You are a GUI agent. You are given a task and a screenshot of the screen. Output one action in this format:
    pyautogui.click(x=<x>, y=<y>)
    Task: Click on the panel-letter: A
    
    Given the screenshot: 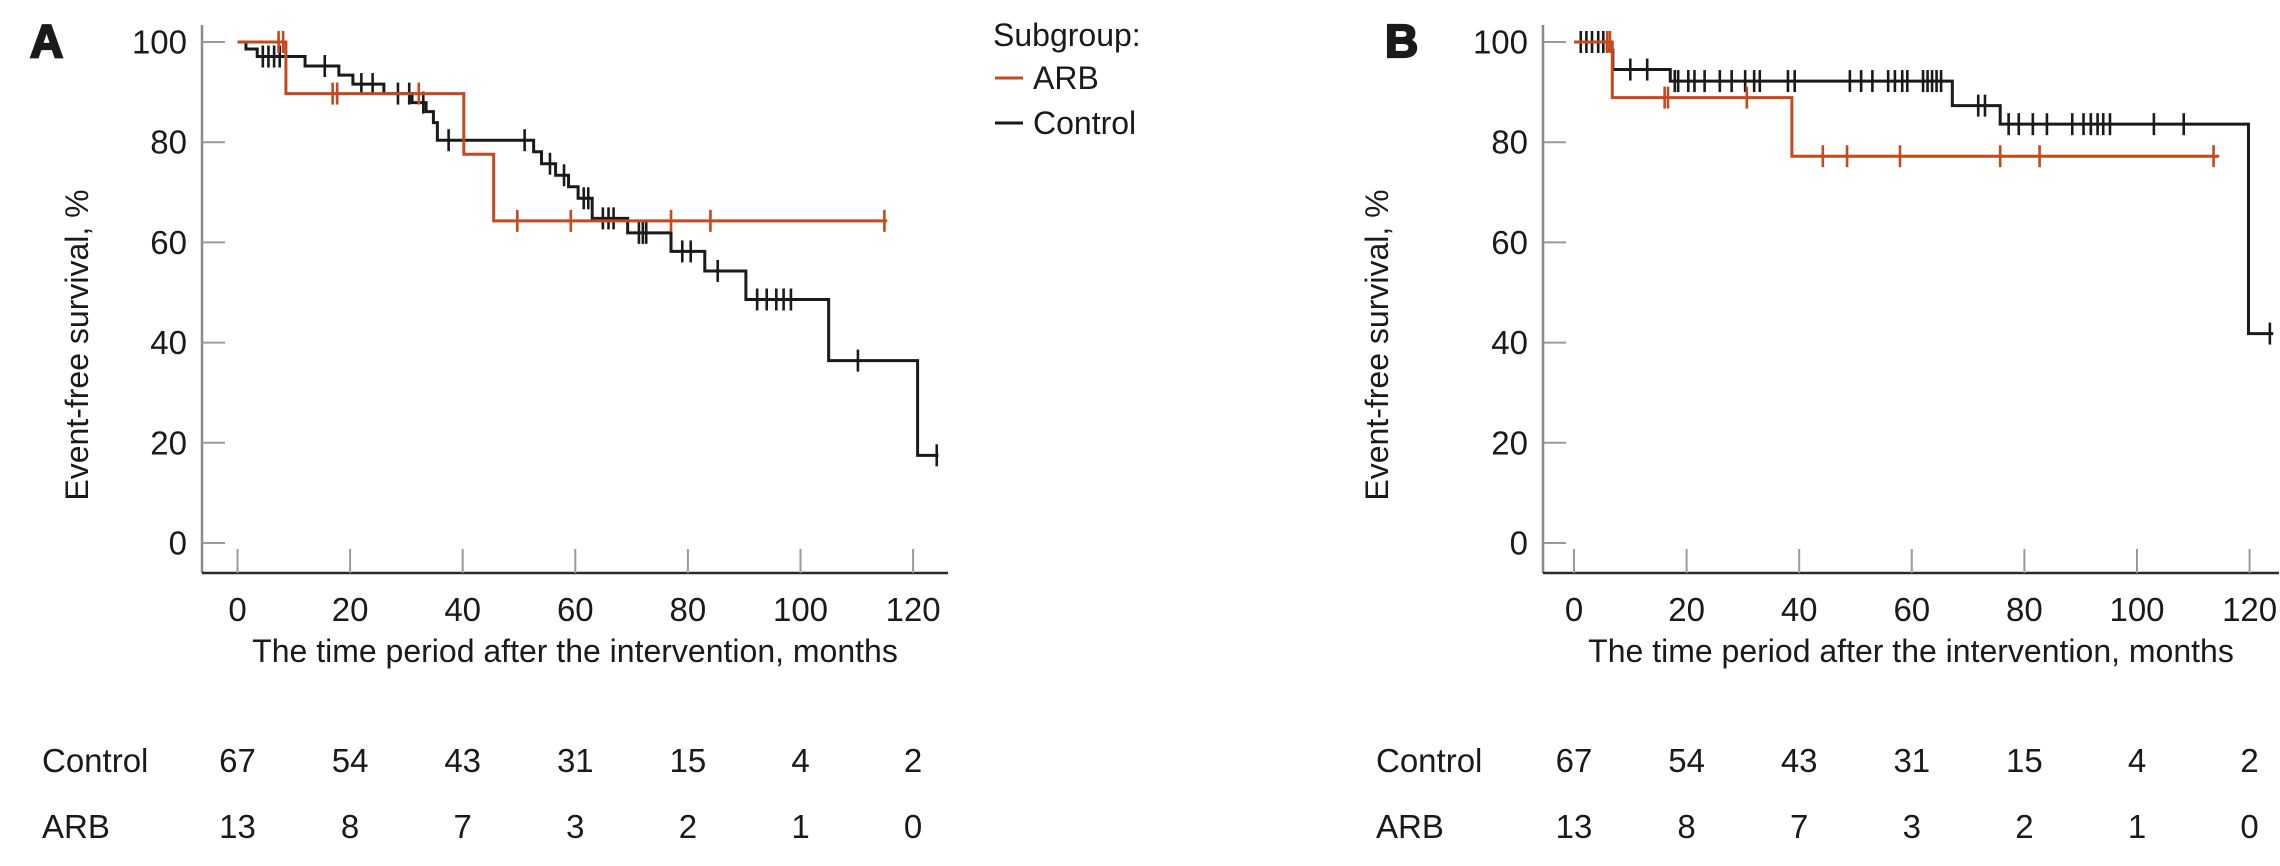 What is the action you would take?
    pyautogui.click(x=46, y=41)
    